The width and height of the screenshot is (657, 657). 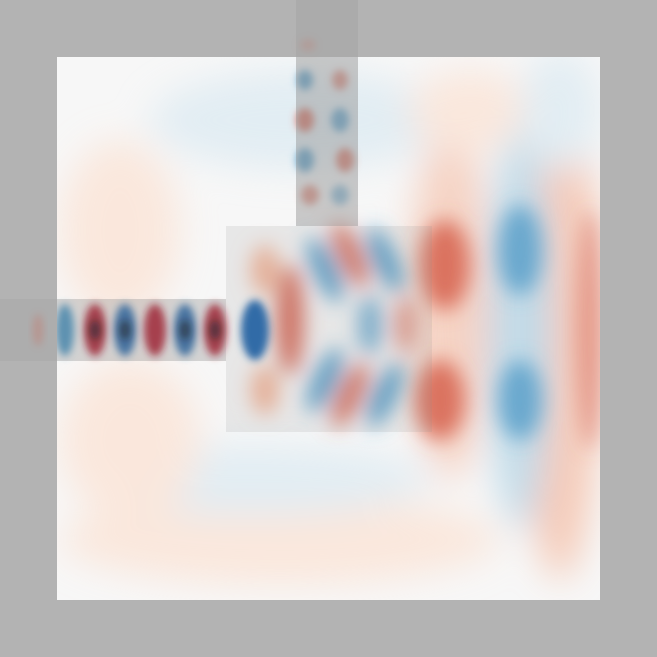 I want to click on output-mode, so click(x=325, y=122).